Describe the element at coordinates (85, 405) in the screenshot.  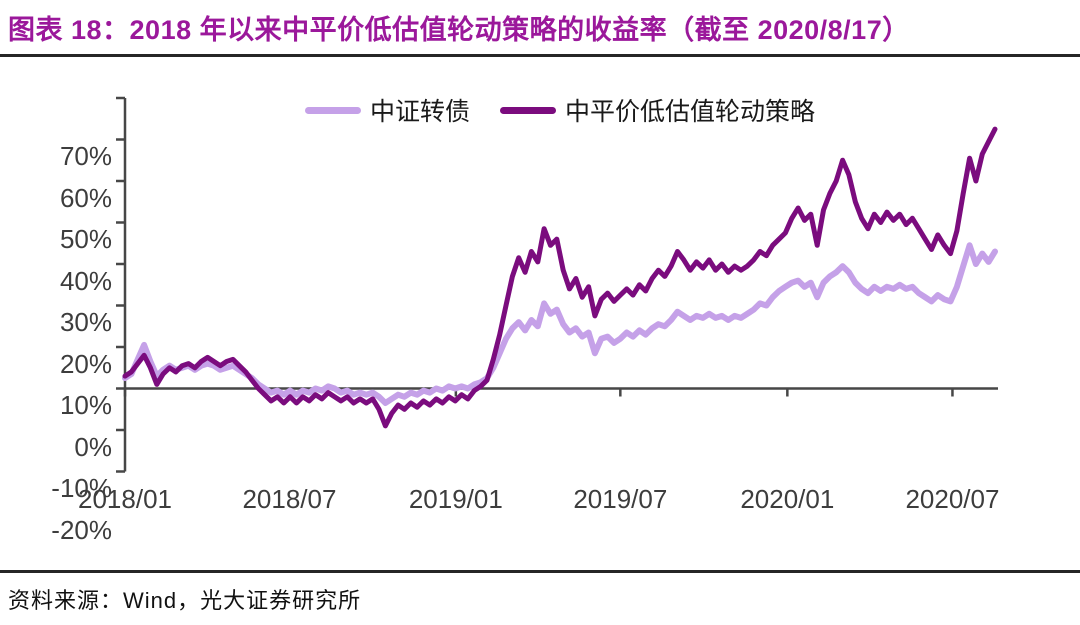
I see `y-tick-label: 10%` at that location.